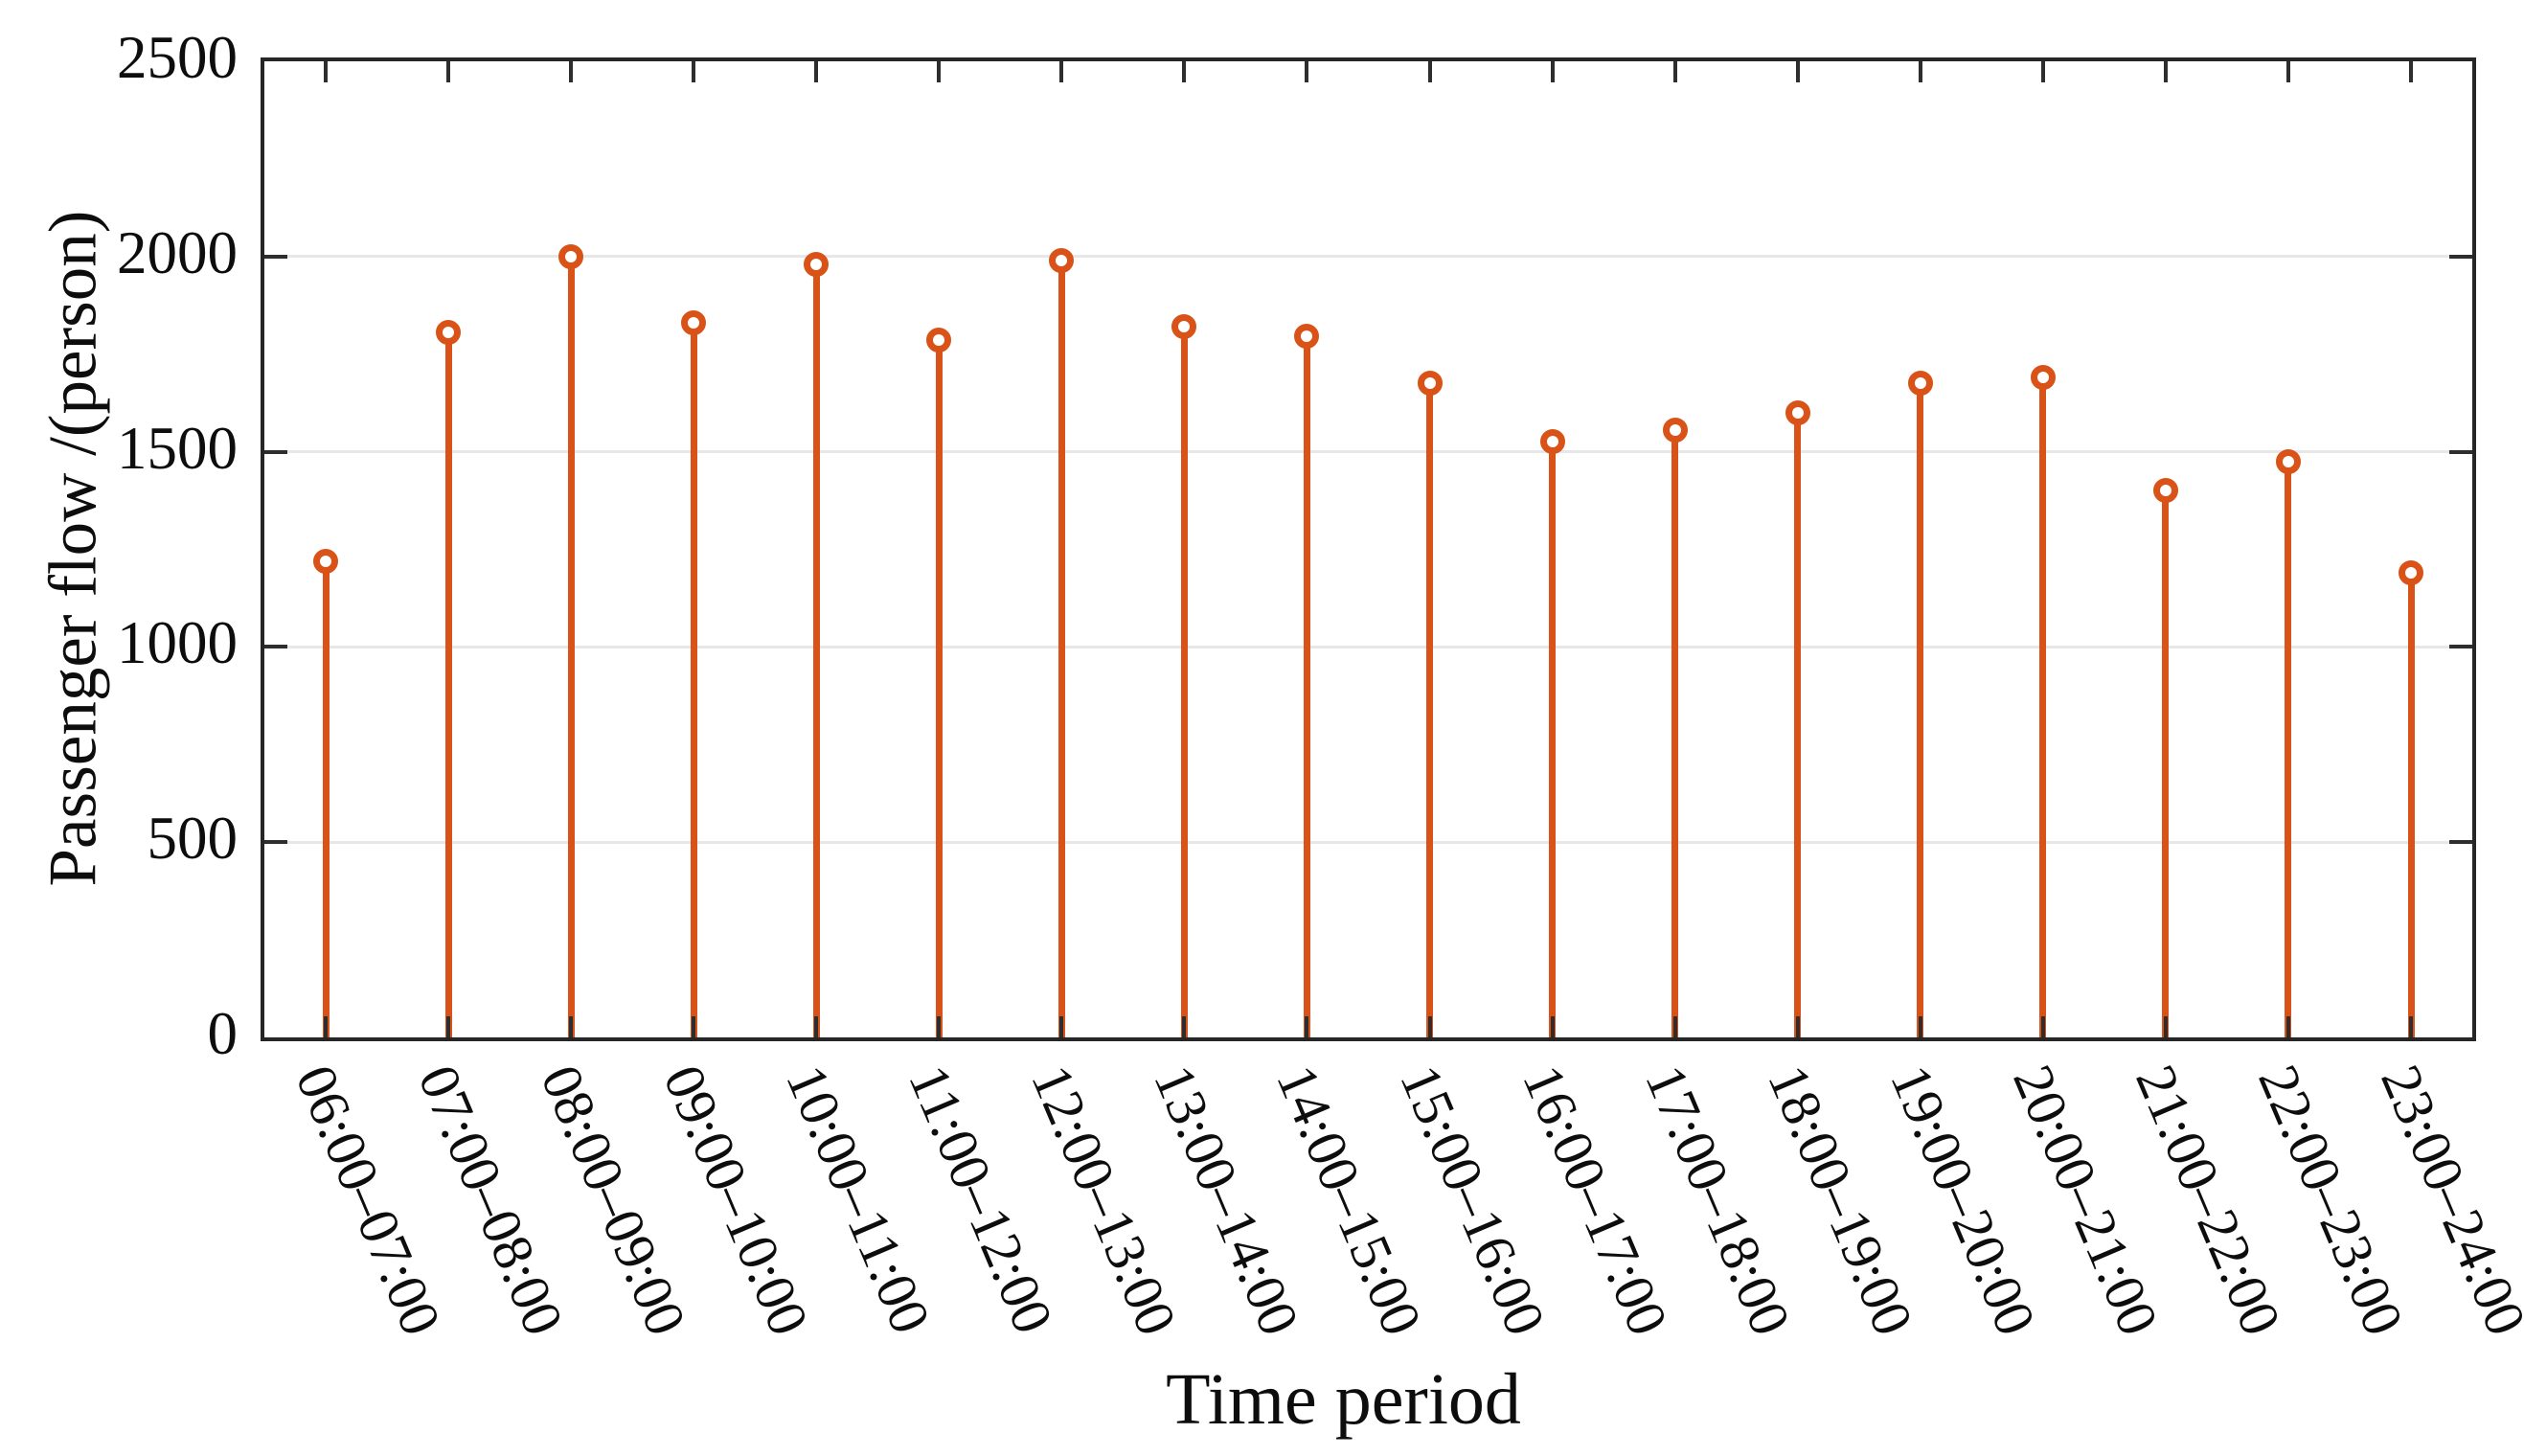 The height and width of the screenshot is (1456, 2524). What do you see at coordinates (178, 448) in the screenshot?
I see `y-tick-label-1500: 1500` at bounding box center [178, 448].